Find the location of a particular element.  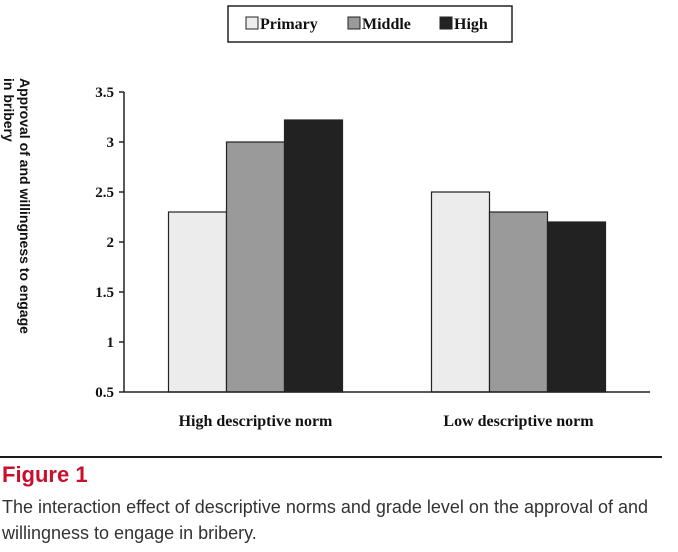

y-tick-label: 2 is located at coordinates (111, 243).